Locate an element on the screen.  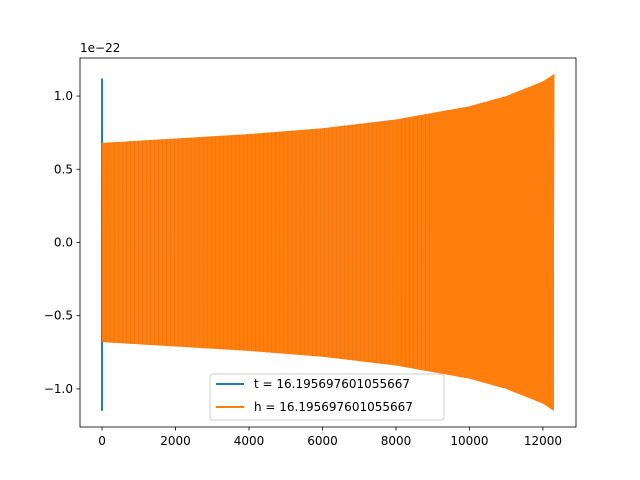
x-axis: 0 2000 4000 6000 8000 10000 12000 is located at coordinates (330, 437).